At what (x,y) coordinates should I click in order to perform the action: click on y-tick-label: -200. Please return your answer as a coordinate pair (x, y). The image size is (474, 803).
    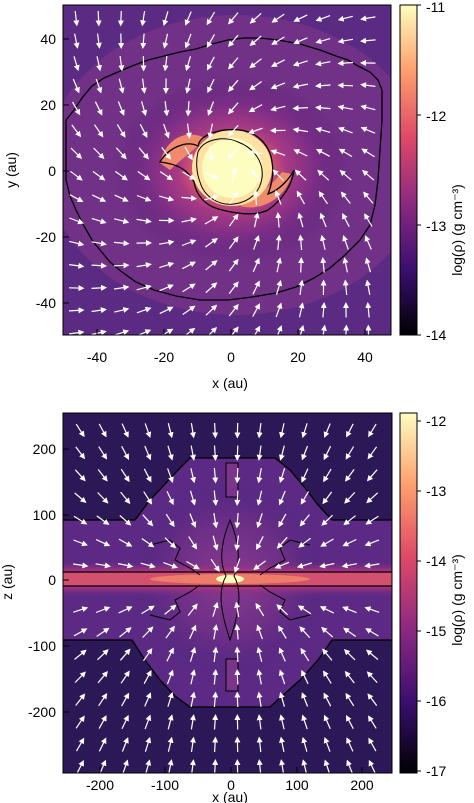
    Looking at the image, I should click on (42, 712).